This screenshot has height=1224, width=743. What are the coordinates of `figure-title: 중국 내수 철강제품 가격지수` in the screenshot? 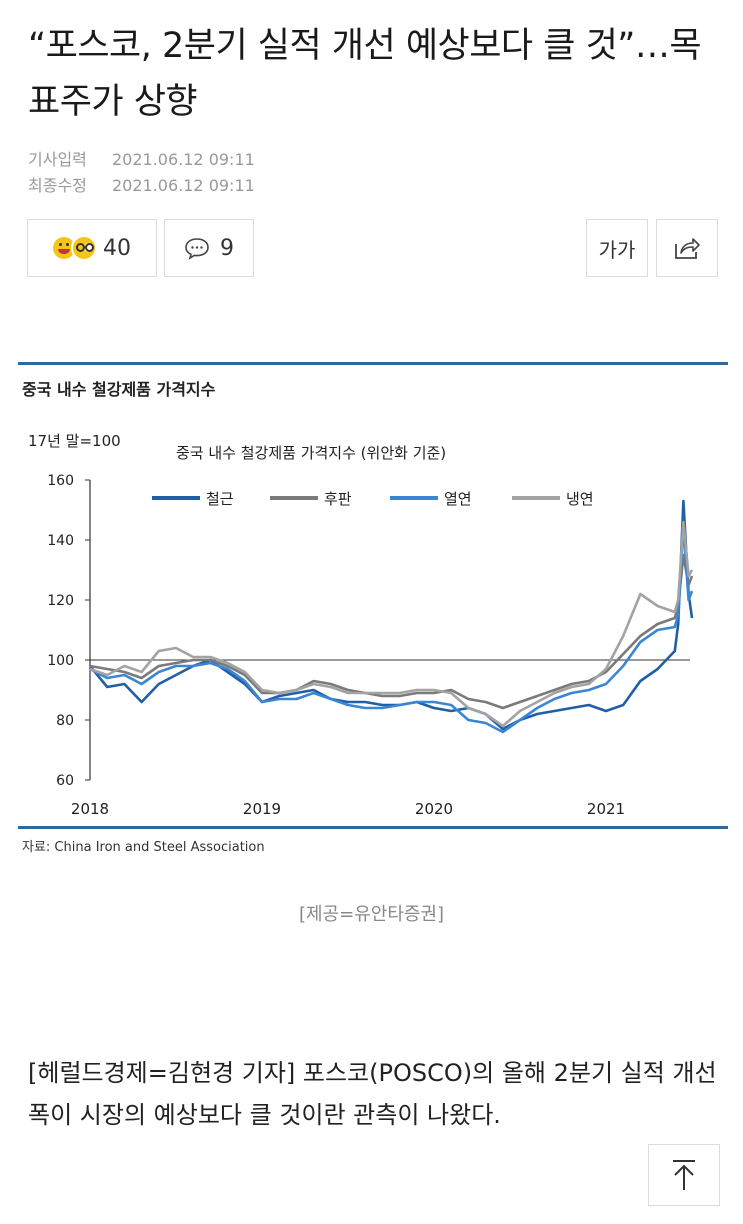 It's located at (119, 389).